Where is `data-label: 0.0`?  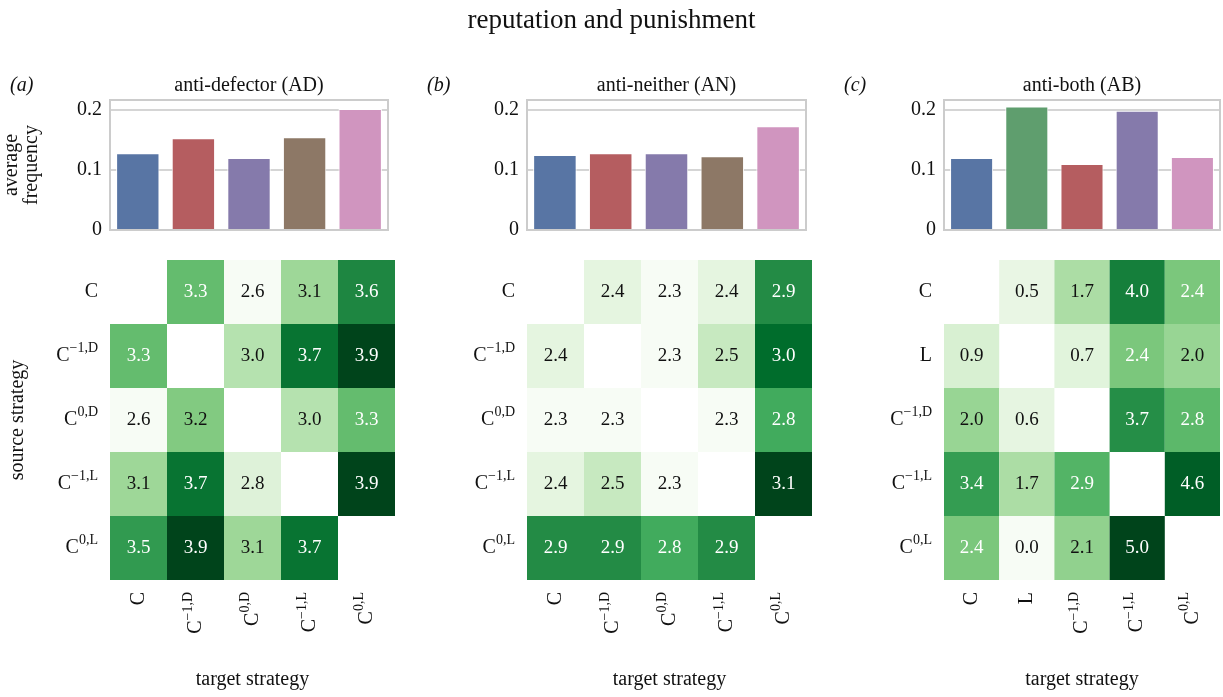 data-label: 0.0 is located at coordinates (1026, 546).